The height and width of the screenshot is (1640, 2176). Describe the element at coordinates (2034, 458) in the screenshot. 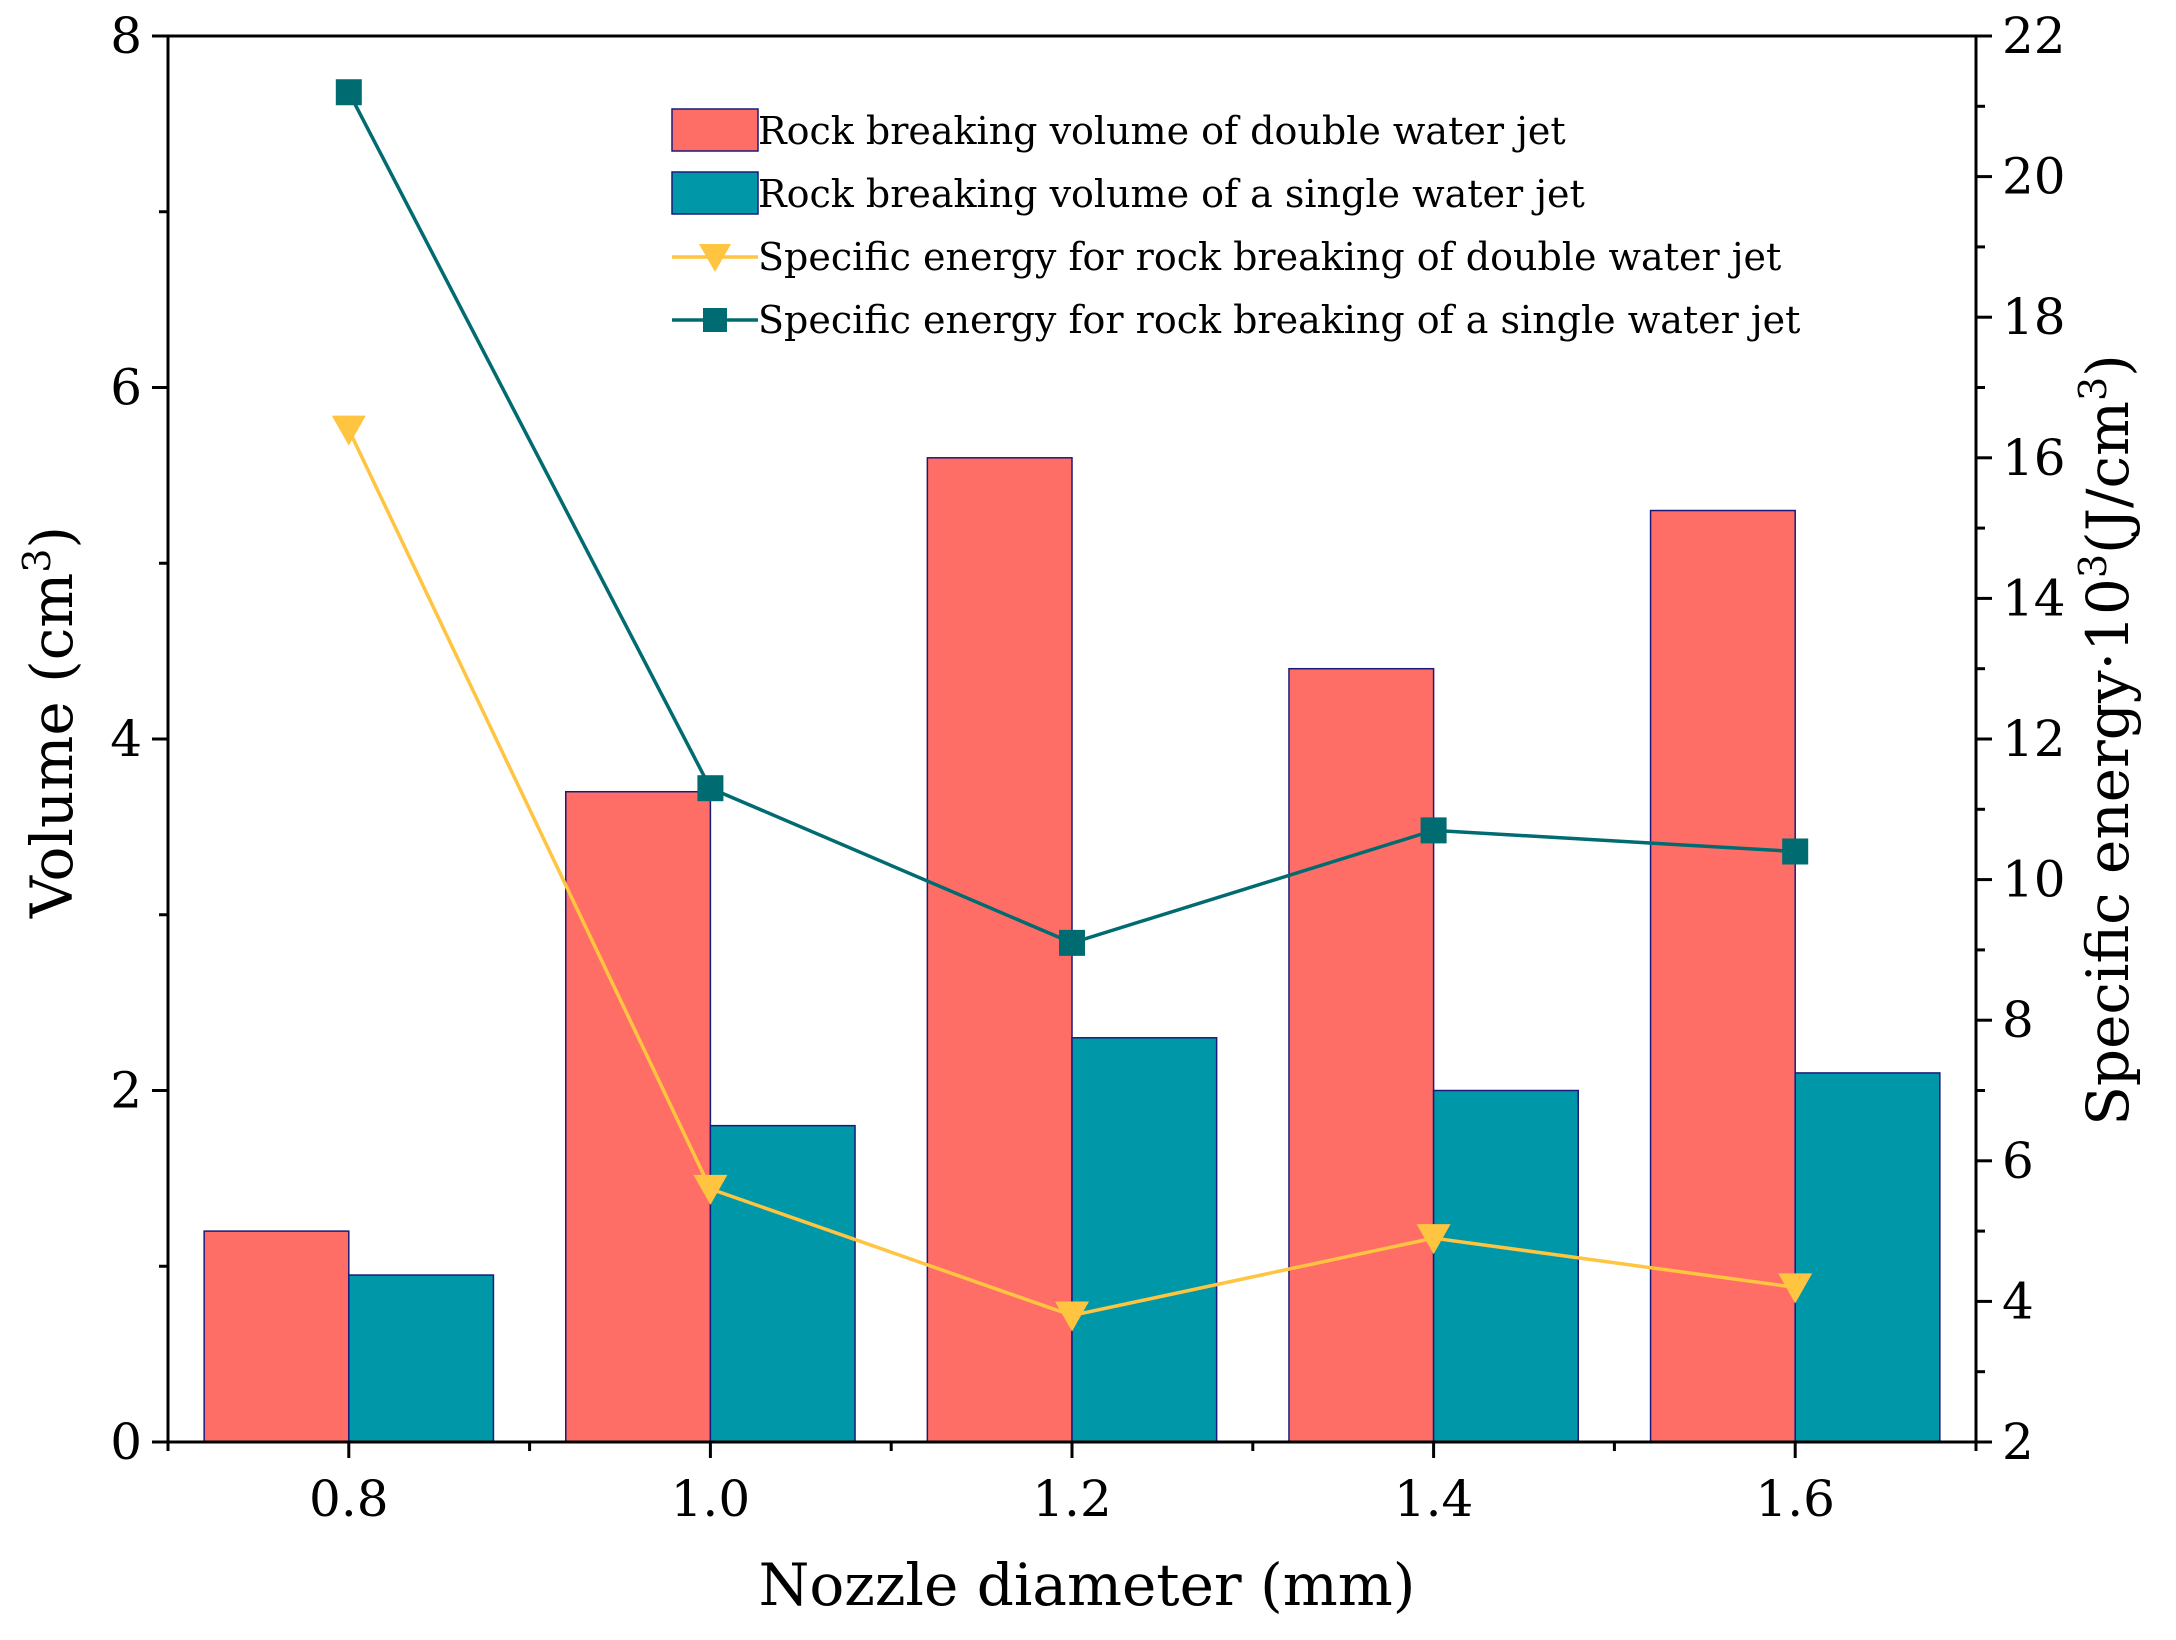

I see `y2-tick-label-16: 16` at that location.